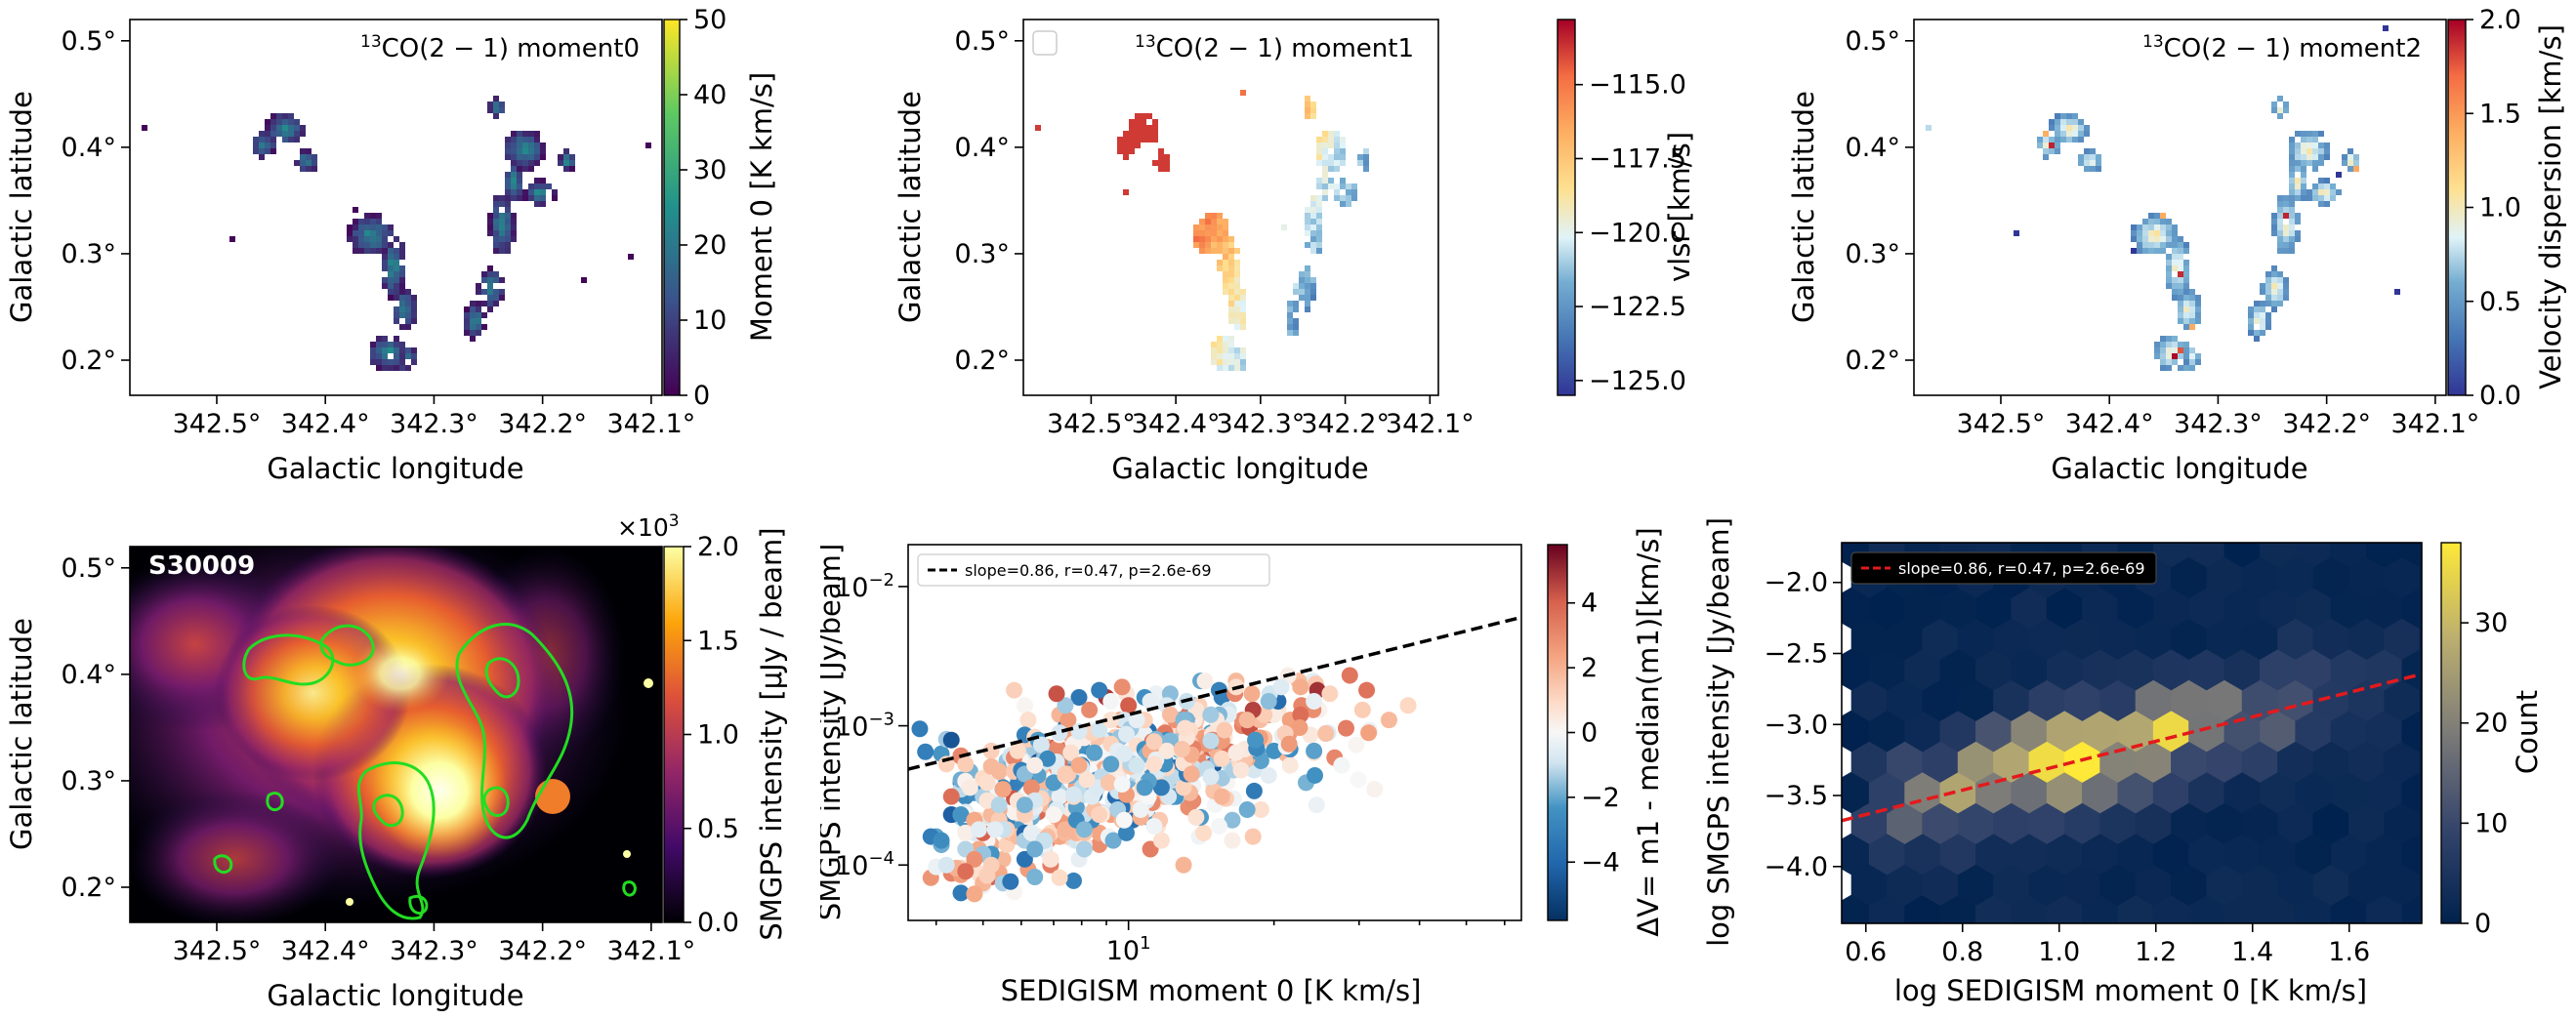  What do you see at coordinates (710, 170) in the screenshot?
I see `colorbar-tick-label: 30` at bounding box center [710, 170].